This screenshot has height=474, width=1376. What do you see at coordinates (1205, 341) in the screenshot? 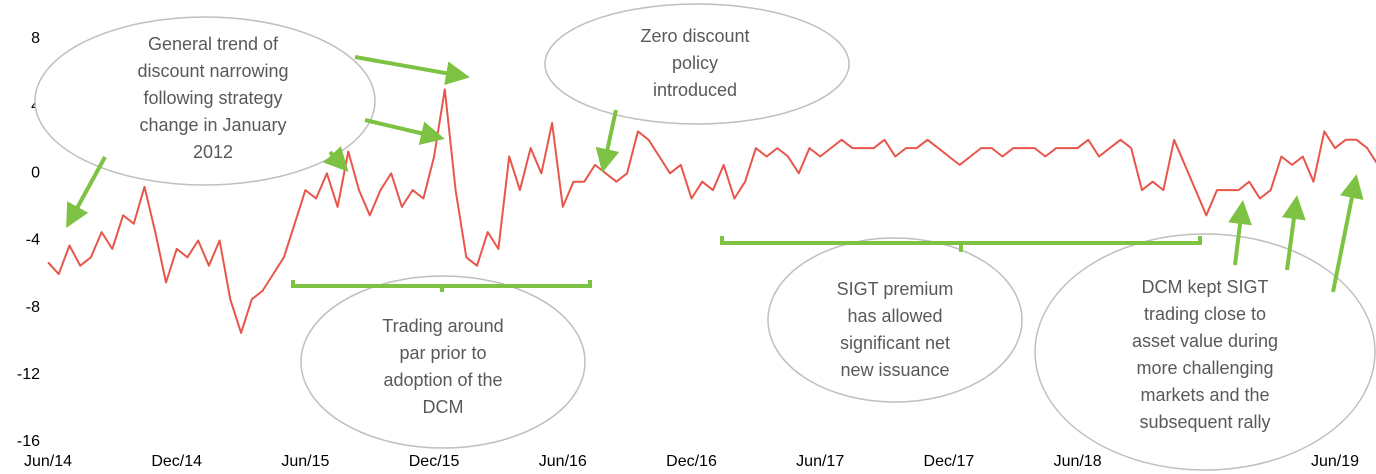
I see `annotation-text: asset value during` at bounding box center [1205, 341].